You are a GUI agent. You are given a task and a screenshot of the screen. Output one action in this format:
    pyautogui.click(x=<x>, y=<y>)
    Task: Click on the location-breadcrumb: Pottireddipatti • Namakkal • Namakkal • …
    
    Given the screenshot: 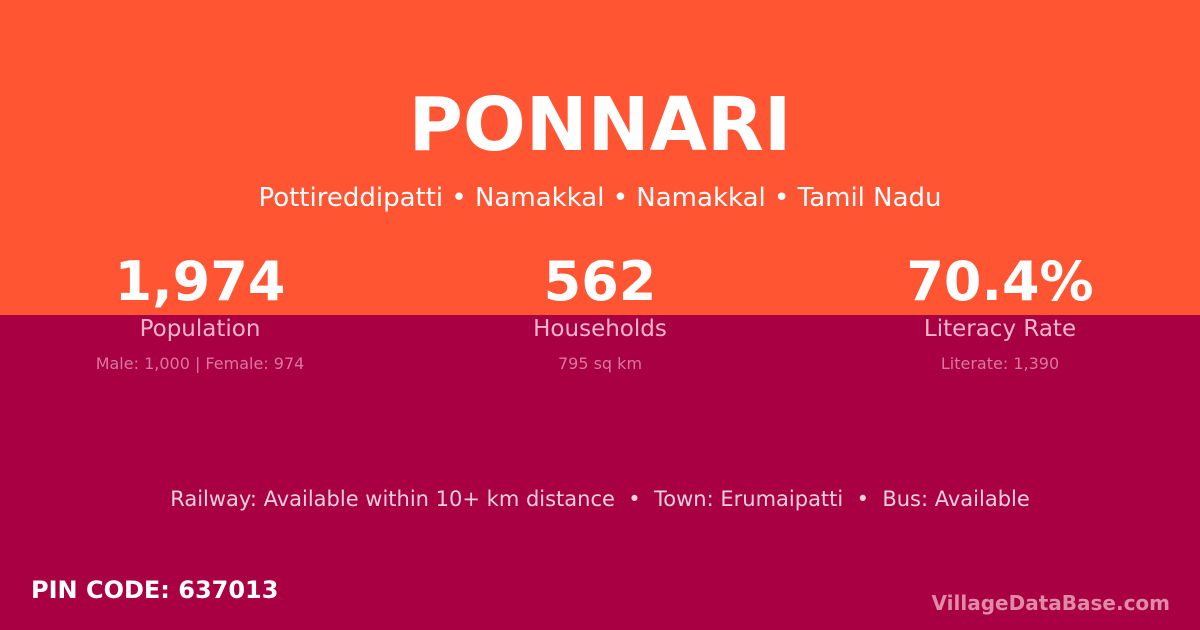 What is the action you would take?
    pyautogui.click(x=600, y=198)
    